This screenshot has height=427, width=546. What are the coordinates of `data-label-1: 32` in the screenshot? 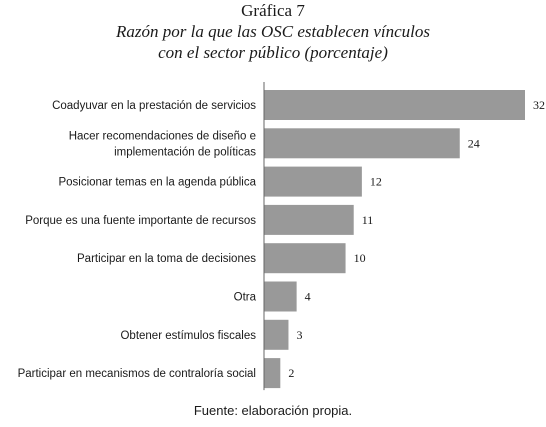 It's located at (539, 105).